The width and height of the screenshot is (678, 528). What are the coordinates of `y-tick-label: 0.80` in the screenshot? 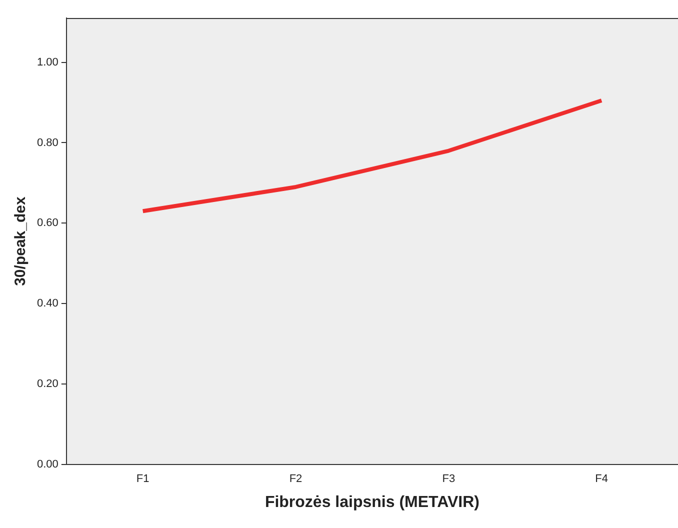 It's located at (47, 142).